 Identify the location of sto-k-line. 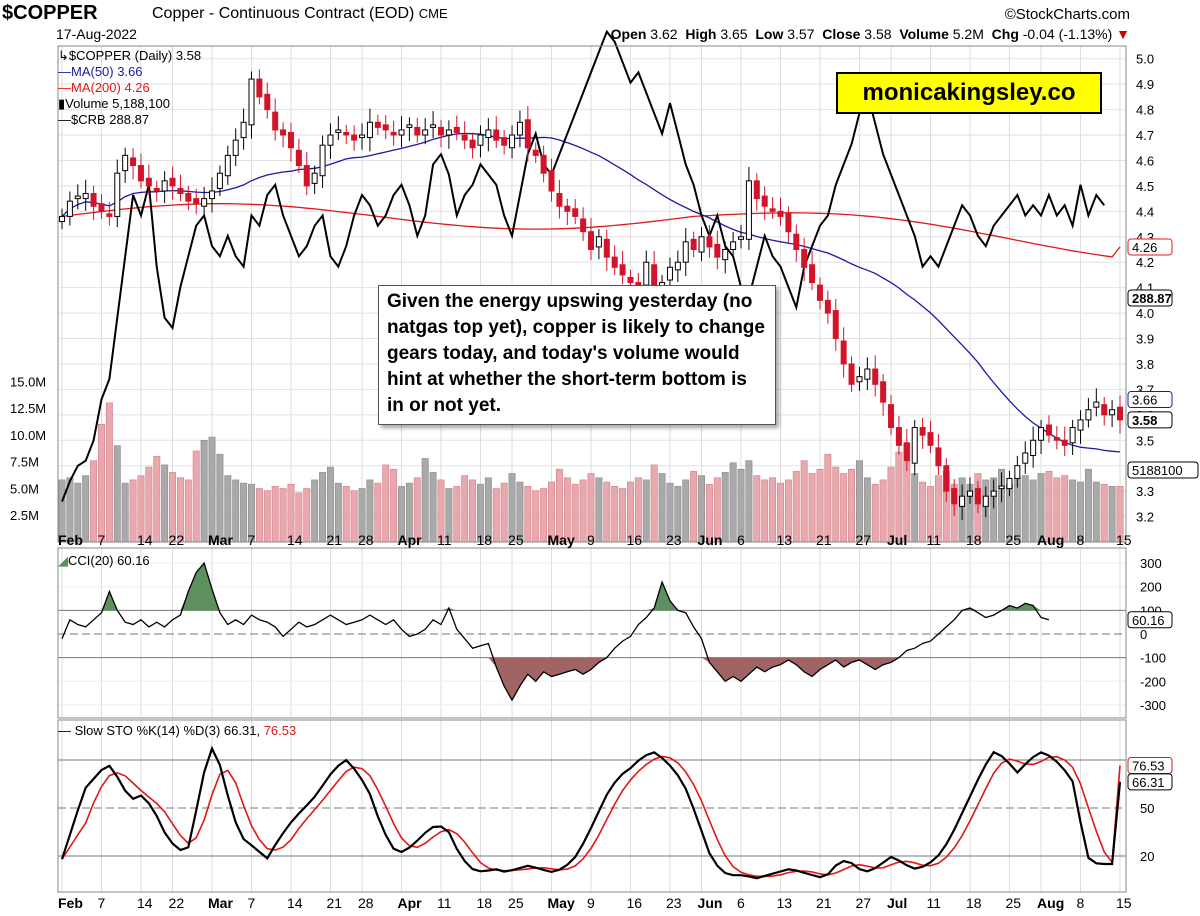
(591, 812).